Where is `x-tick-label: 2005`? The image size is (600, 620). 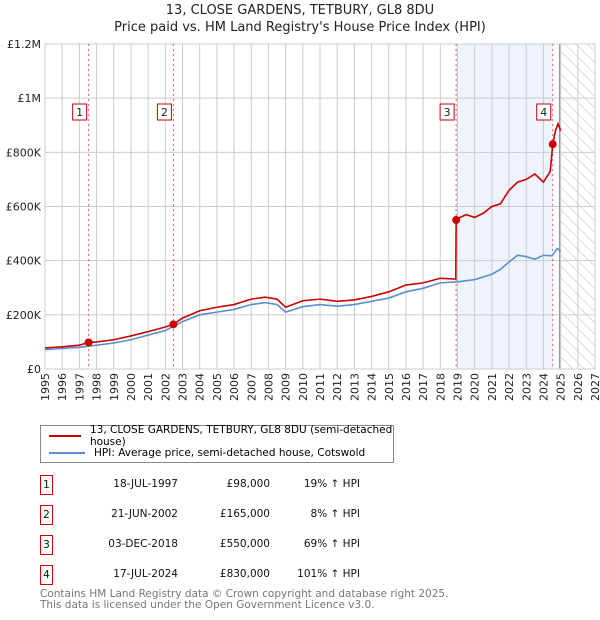 x-tick-label: 2005 is located at coordinates (217, 387).